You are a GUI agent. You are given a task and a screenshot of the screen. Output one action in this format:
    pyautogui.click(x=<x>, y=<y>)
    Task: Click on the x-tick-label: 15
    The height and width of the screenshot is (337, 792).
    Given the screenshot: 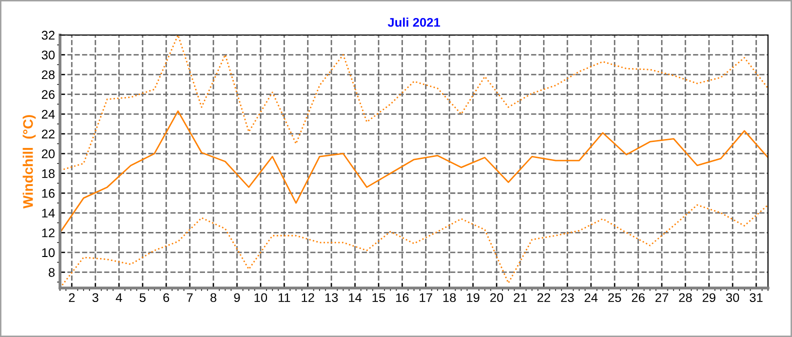 What is the action you would take?
    pyautogui.click(x=379, y=297)
    